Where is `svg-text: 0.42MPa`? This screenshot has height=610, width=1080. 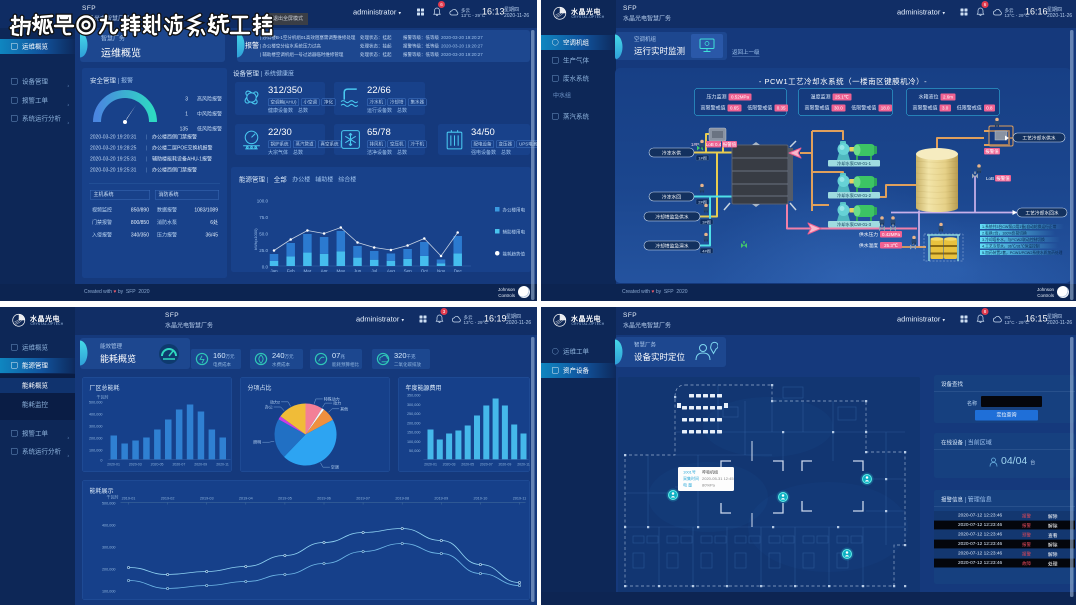
svg-text: 0.42MPa is located at coordinates (891, 234).